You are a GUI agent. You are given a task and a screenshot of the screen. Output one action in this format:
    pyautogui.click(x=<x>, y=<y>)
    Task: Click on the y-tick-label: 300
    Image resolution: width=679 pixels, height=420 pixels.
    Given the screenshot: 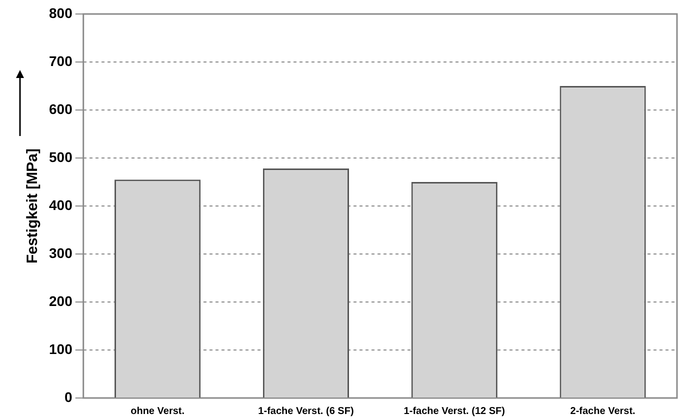 What is the action you would take?
    pyautogui.click(x=61, y=252)
    